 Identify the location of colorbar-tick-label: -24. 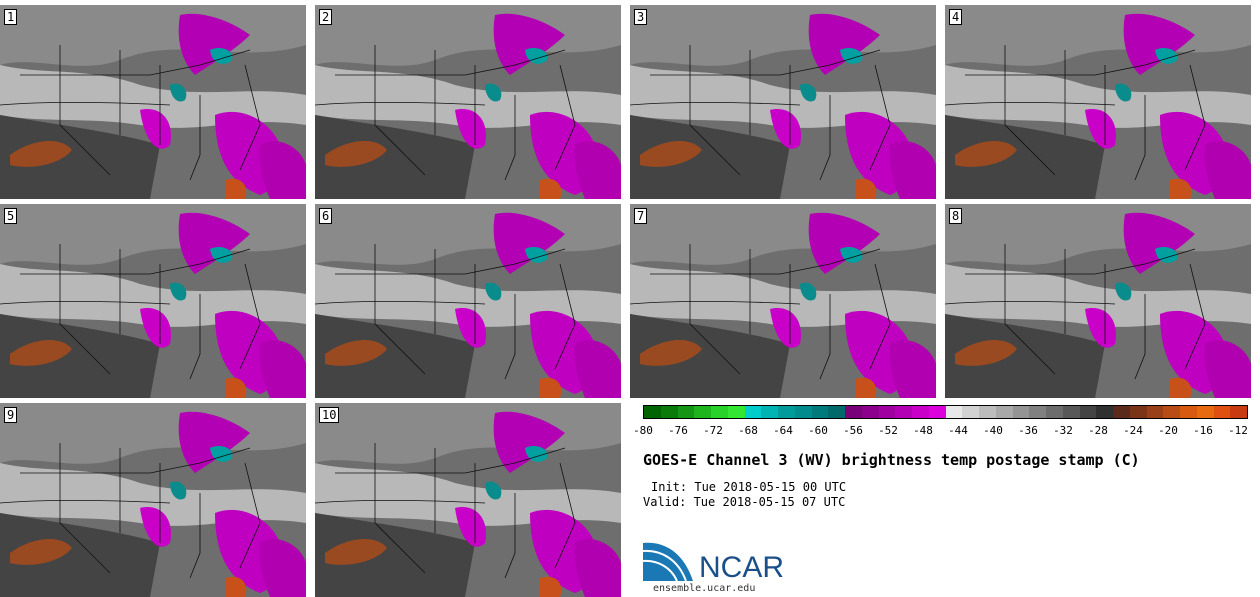
(1133, 430).